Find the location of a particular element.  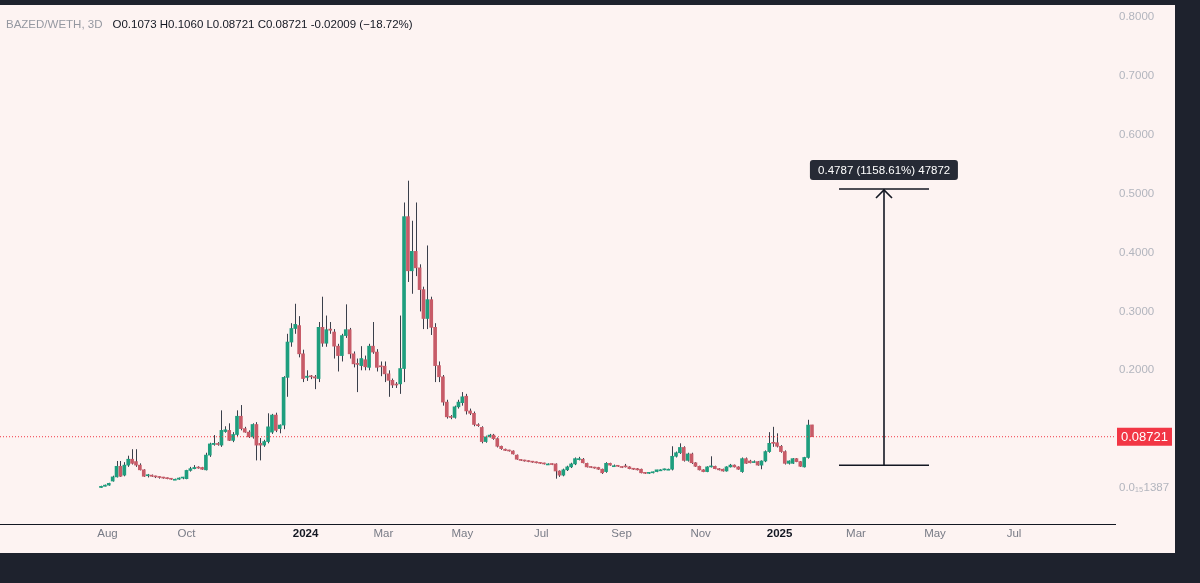

ref-line-label: 0.08721 is located at coordinates (1144, 436).